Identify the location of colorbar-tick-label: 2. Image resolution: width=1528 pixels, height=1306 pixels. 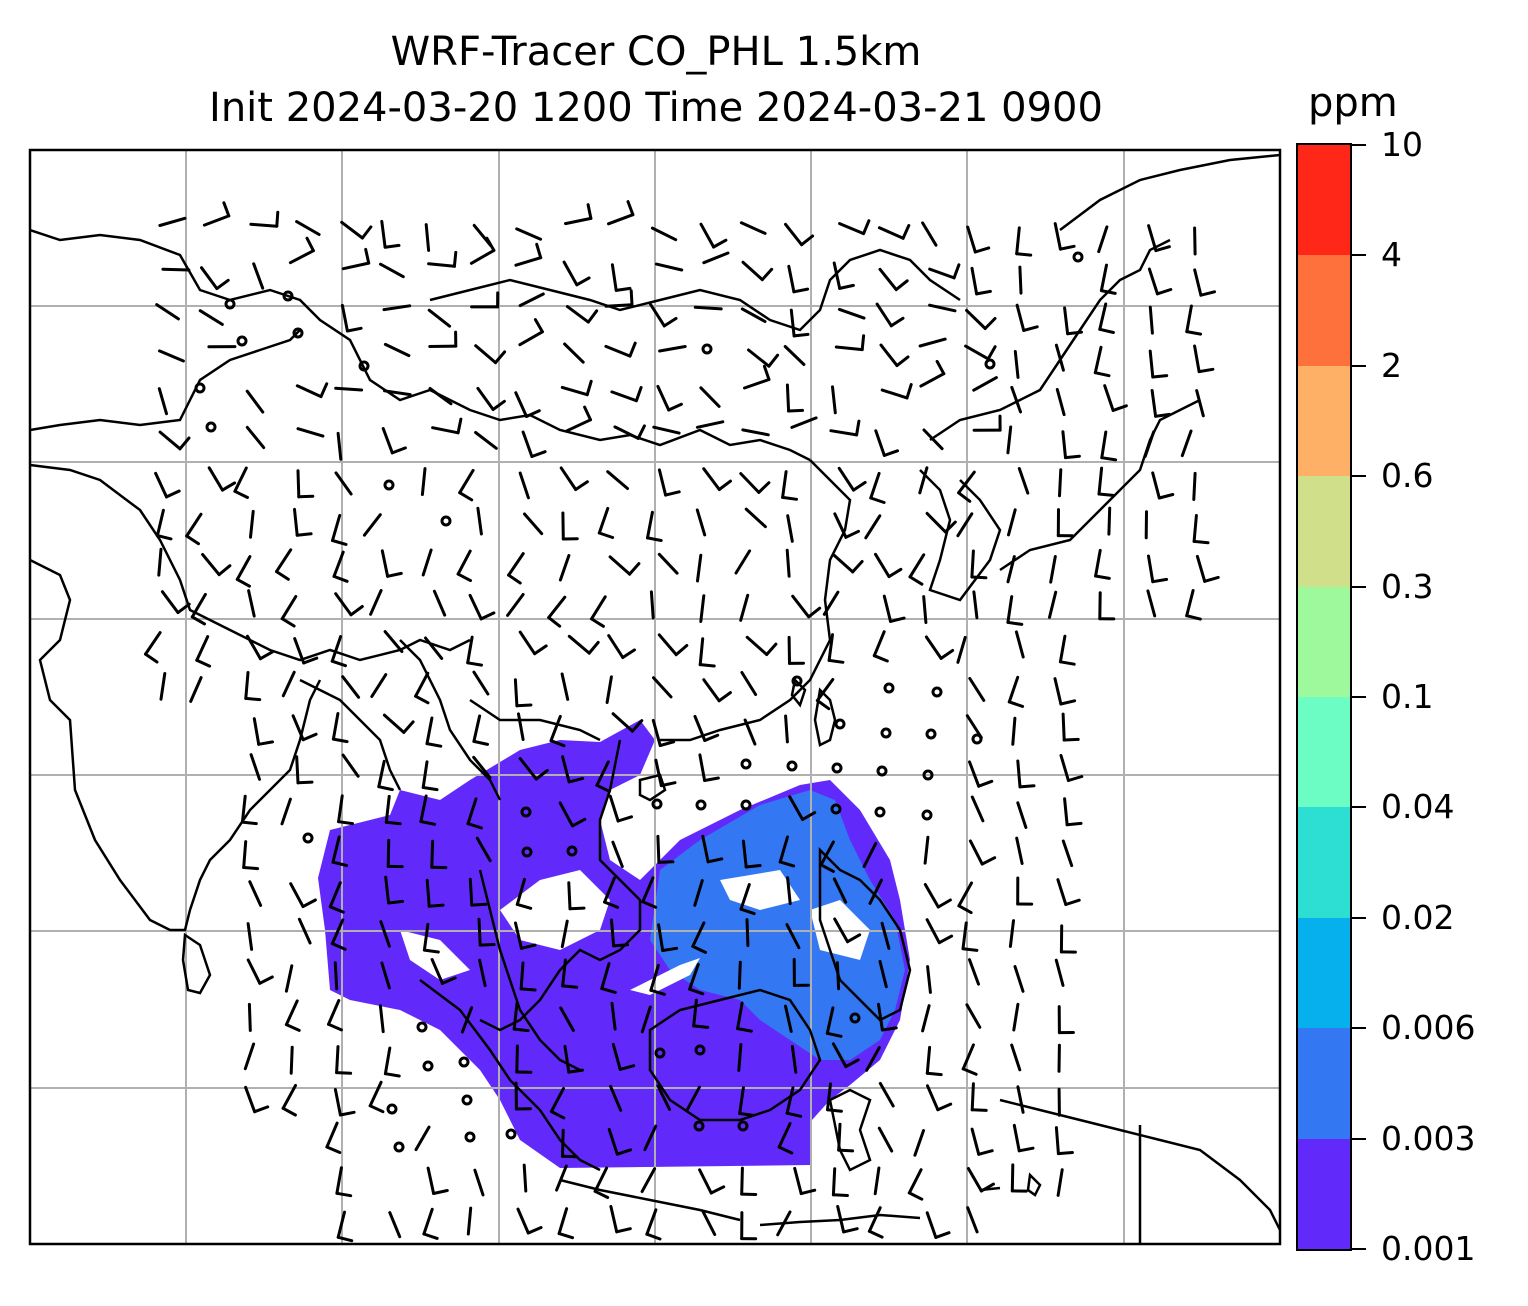
(1391, 365).